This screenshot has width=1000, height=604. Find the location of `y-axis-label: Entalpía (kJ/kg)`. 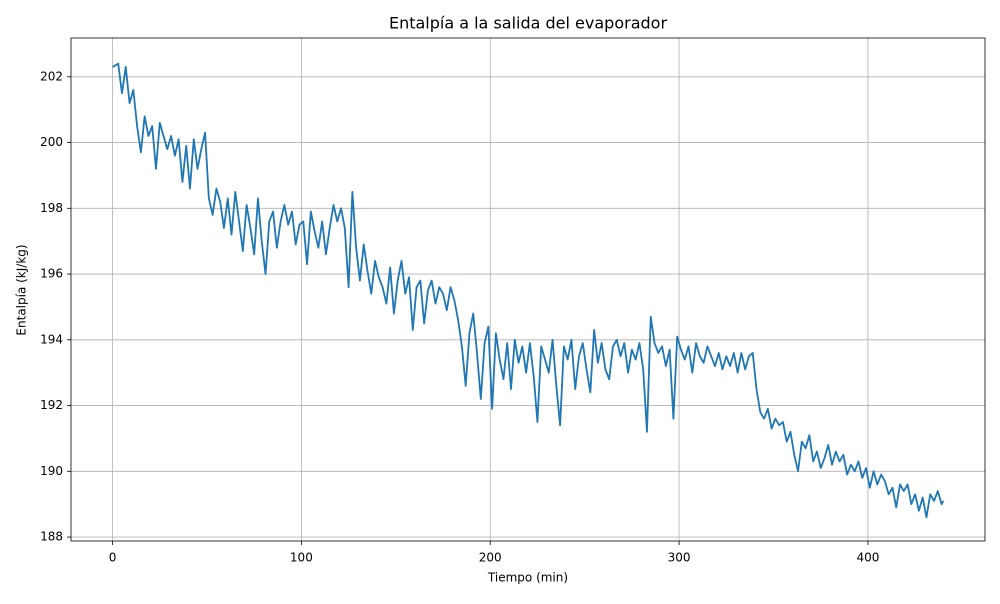

y-axis-label: Entalpía (kJ/kg) is located at coordinates (22, 289).